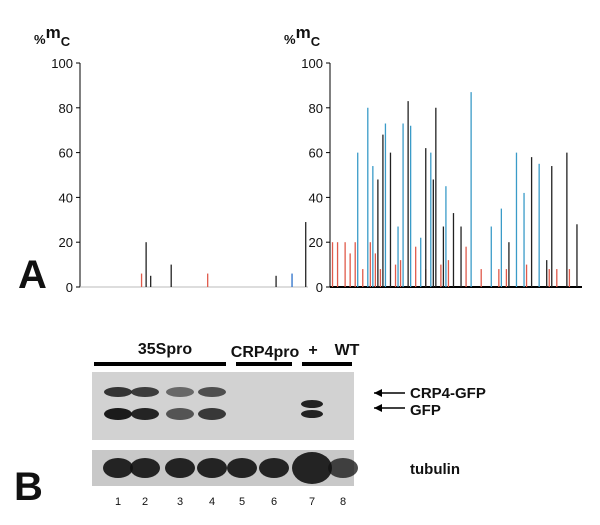 The width and height of the screenshot is (600, 525). Describe the element at coordinates (145, 502) in the screenshot. I see `lane-label: 2` at that location.